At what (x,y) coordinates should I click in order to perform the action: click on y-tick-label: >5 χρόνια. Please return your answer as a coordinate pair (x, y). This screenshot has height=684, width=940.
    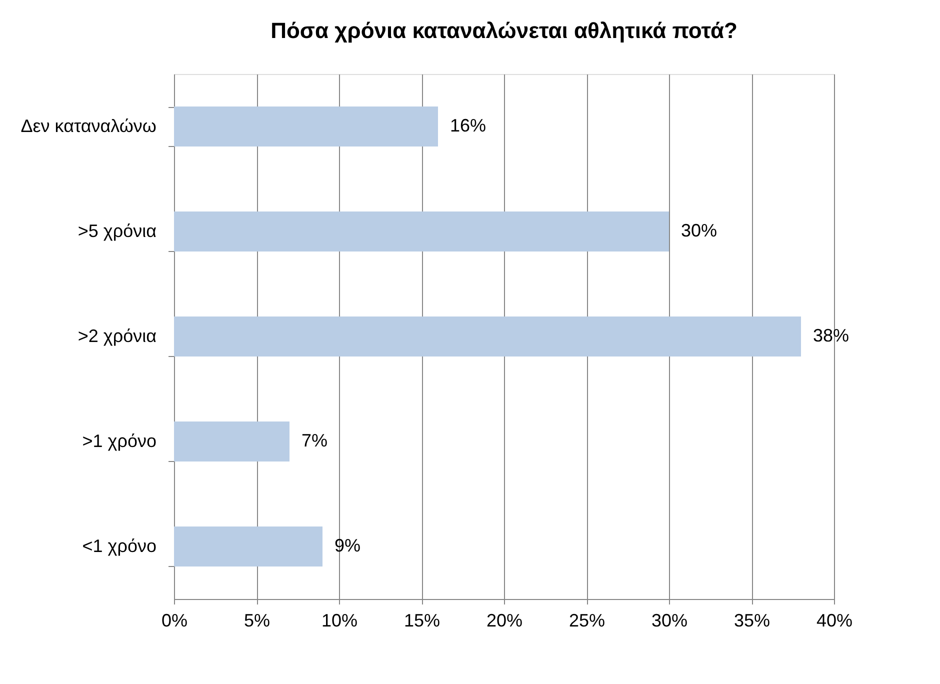
    Looking at the image, I should click on (117, 231).